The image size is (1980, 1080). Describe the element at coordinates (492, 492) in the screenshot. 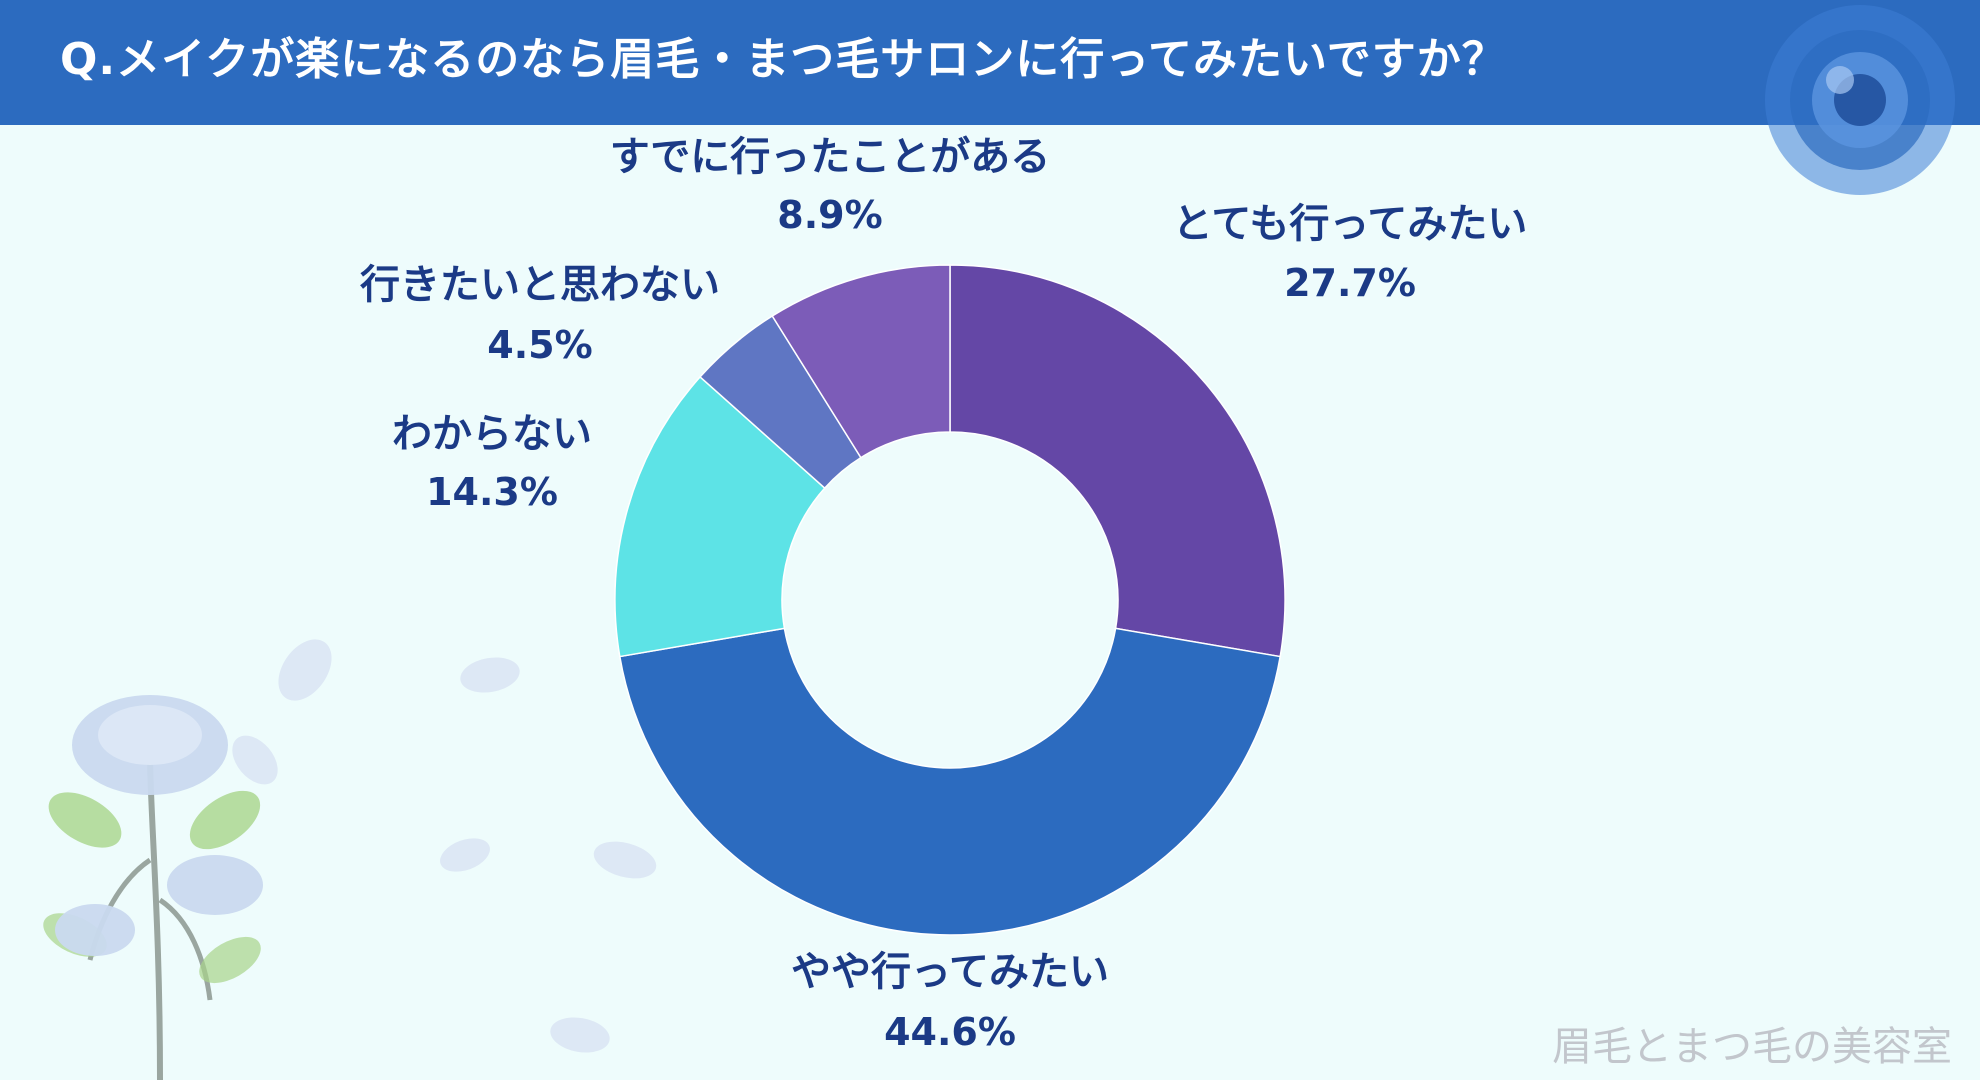

I see `slice-value-2: 14.3%` at that location.